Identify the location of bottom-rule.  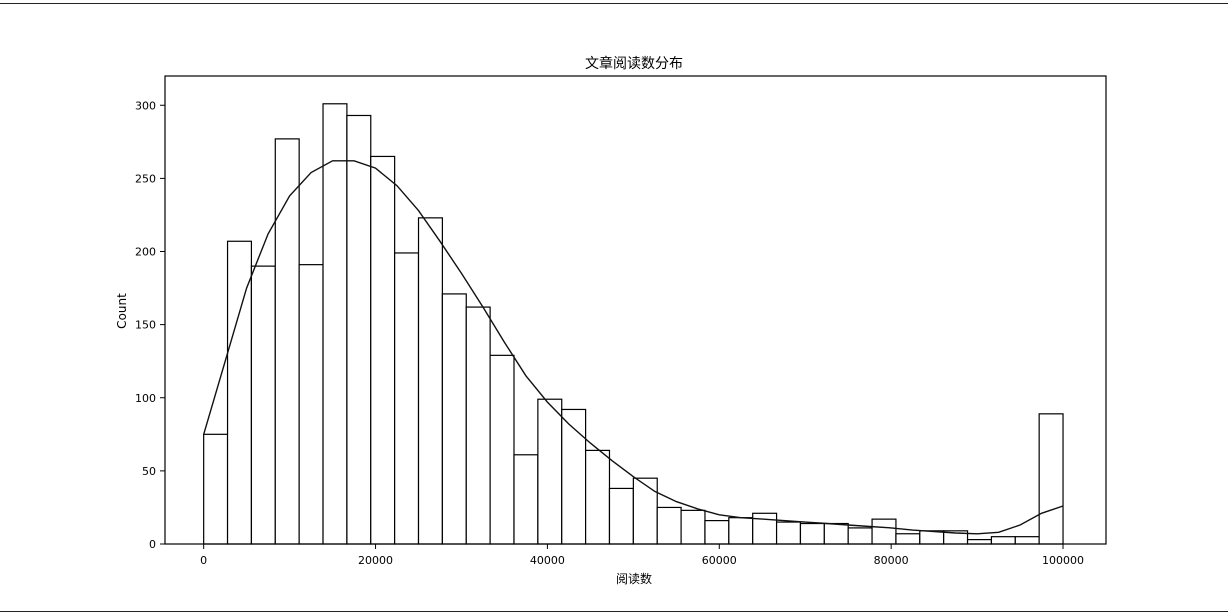
(614, 611).